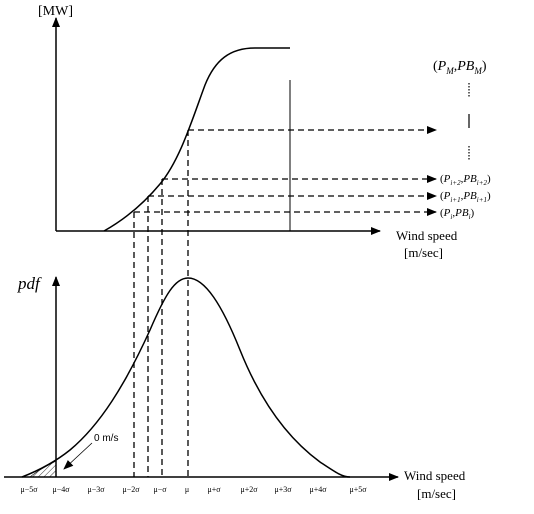 Image resolution: width=534 pixels, height=514 pixels. I want to click on label-pi-pbi: (Pi,PBi), so click(457, 214).